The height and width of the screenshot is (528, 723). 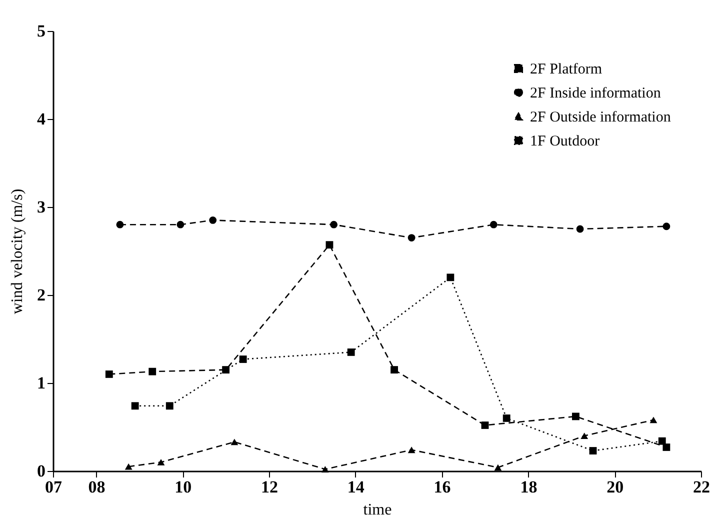 What do you see at coordinates (41, 295) in the screenshot?
I see `y-tick-label: 2` at bounding box center [41, 295].